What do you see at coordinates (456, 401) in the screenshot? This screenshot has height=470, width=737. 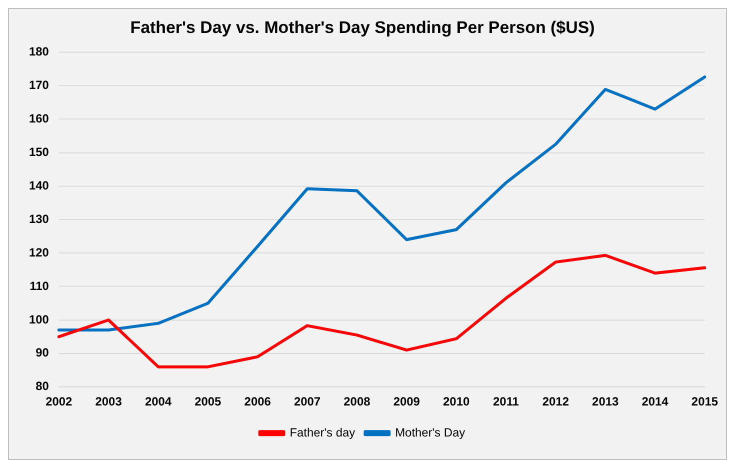 I see `x-tick-label: 2010` at bounding box center [456, 401].